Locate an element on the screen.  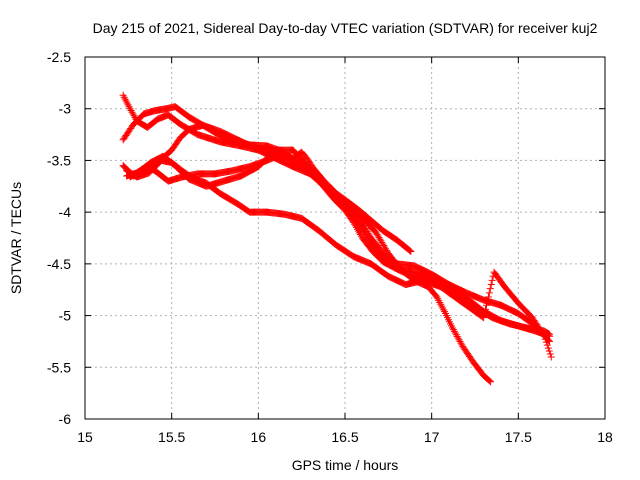
x-tick-label: 16 is located at coordinates (259, 437).